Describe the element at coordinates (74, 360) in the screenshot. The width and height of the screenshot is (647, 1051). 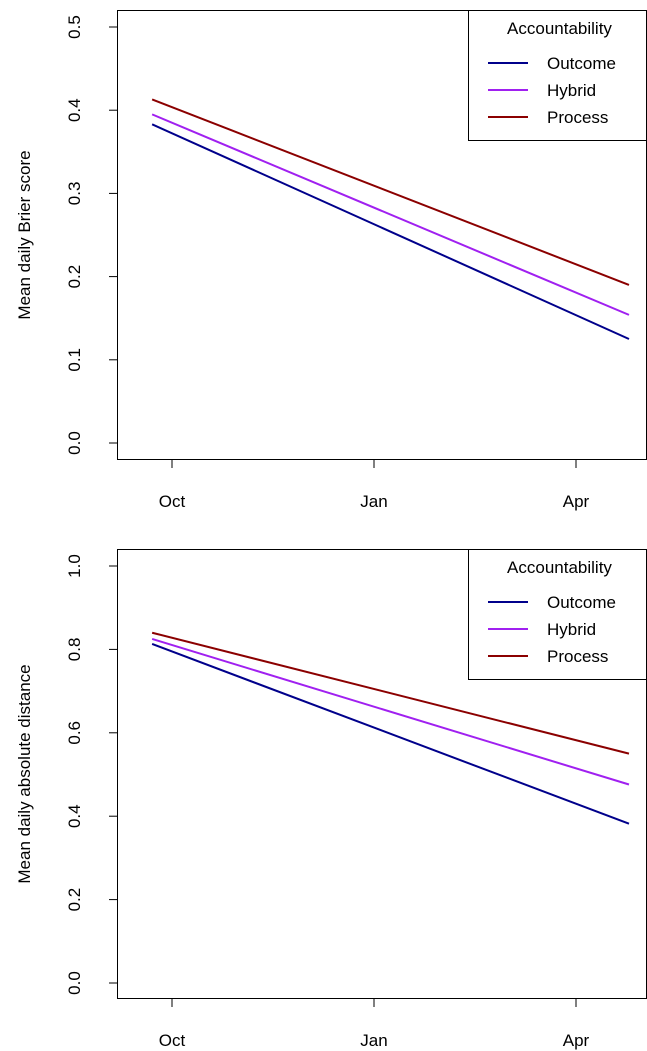
I see `y-tick-label: 0.1` at that location.